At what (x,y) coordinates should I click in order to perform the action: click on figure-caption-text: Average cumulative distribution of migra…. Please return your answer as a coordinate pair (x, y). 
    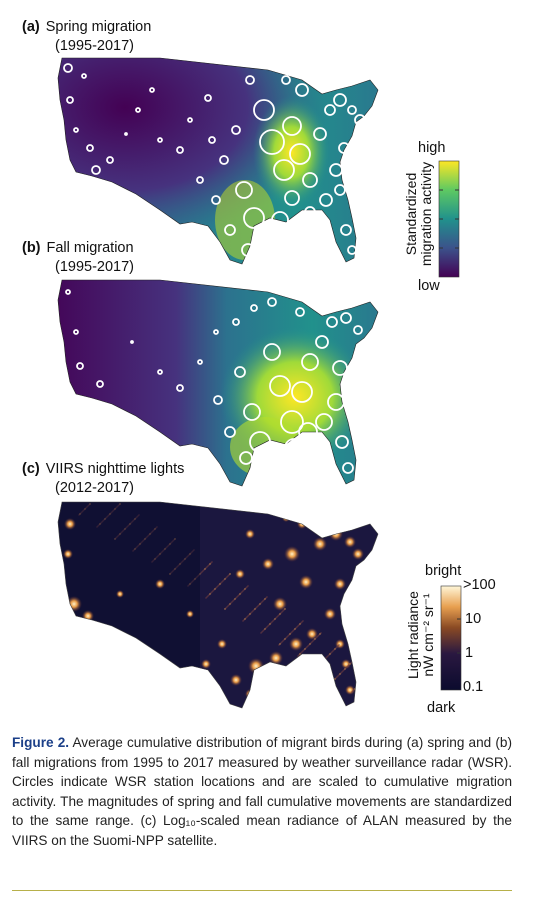
    Looking at the image, I should click on (262, 791).